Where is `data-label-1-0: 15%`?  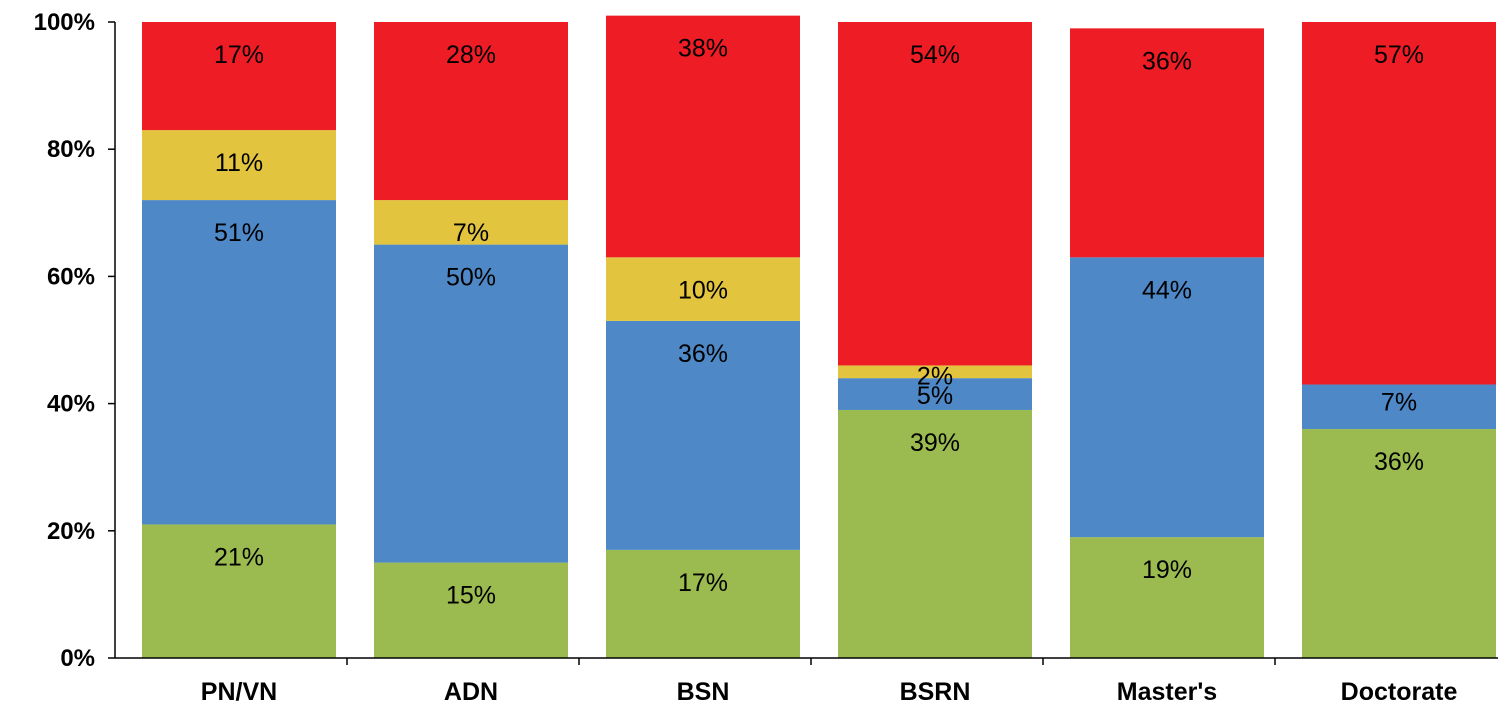 data-label-1-0: 15% is located at coordinates (471, 596).